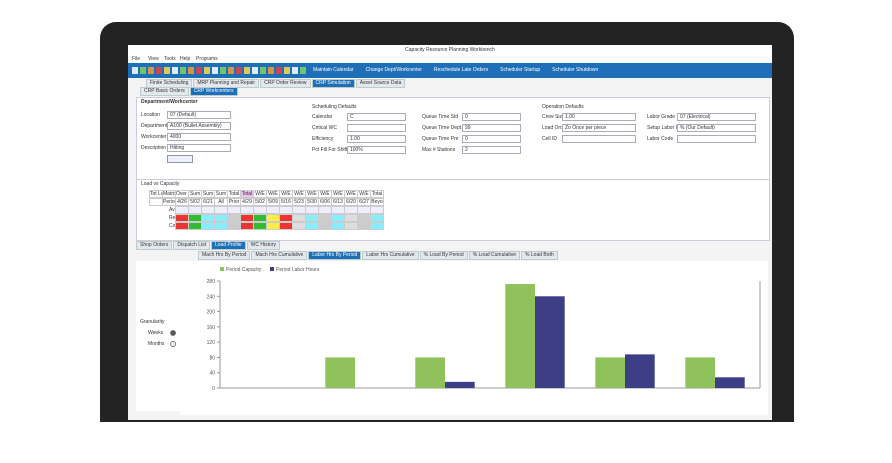  What do you see at coordinates (207, 59) in the screenshot?
I see `menu-item: Programs` at bounding box center [207, 59].